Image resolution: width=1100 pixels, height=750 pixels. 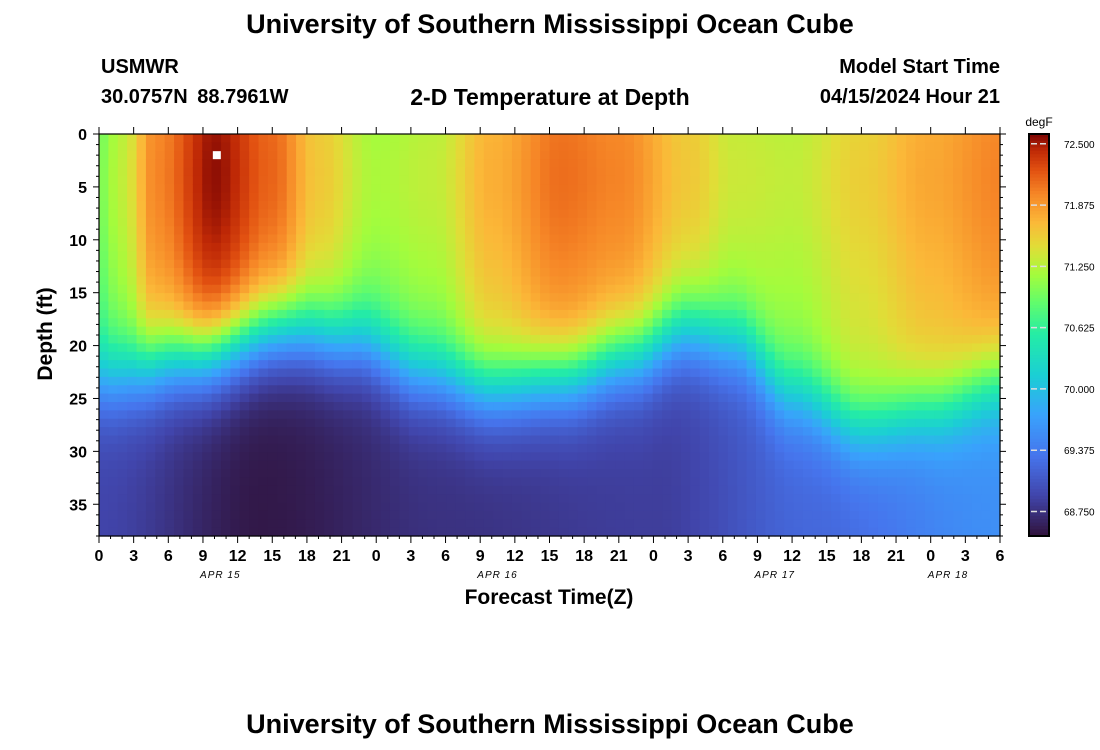 I want to click on station-name: USMWR, so click(x=140, y=67).